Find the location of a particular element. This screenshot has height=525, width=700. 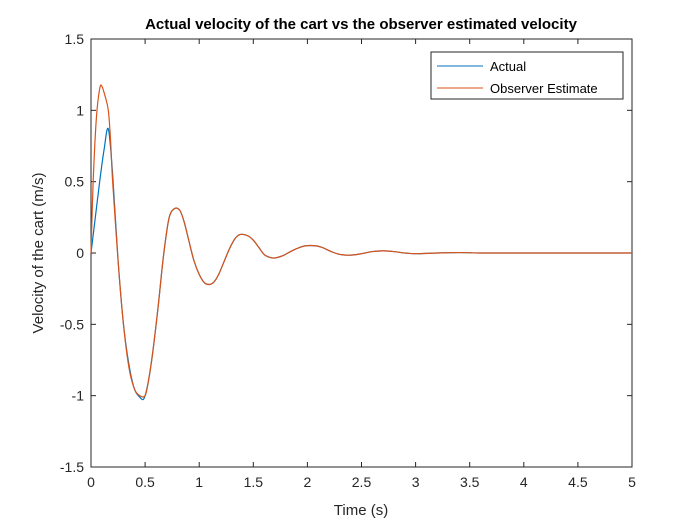

legend-box is located at coordinates (527, 75).